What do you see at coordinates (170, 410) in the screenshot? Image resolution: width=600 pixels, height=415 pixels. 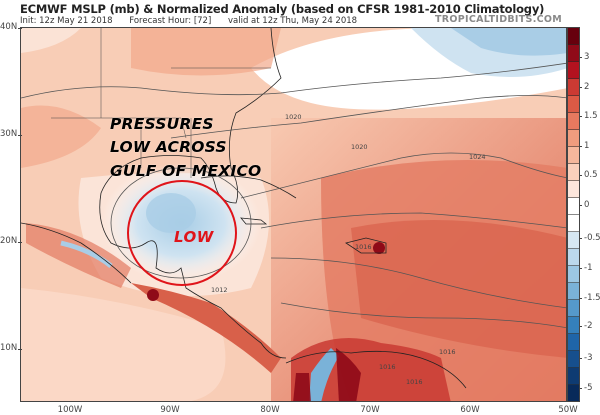 I see `lon-tick-90w: 90W` at bounding box center [170, 410].